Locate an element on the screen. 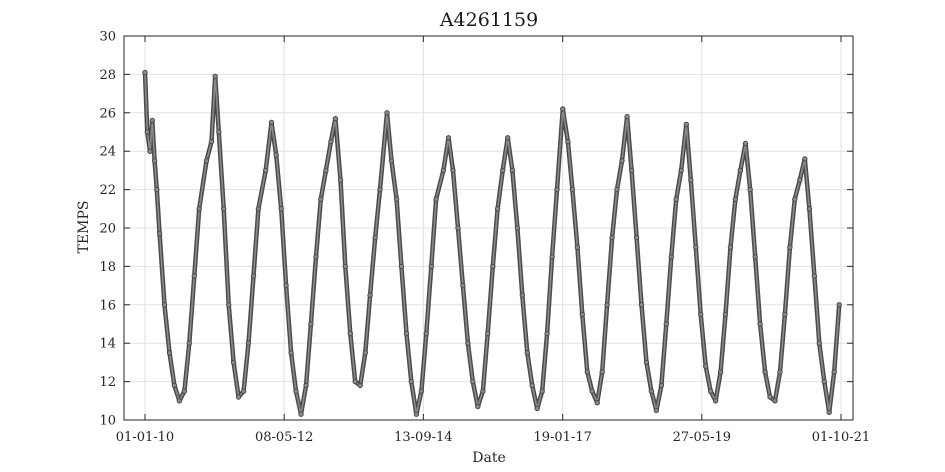 The height and width of the screenshot is (472, 945). y-tick-label: 18 is located at coordinates (107, 267).